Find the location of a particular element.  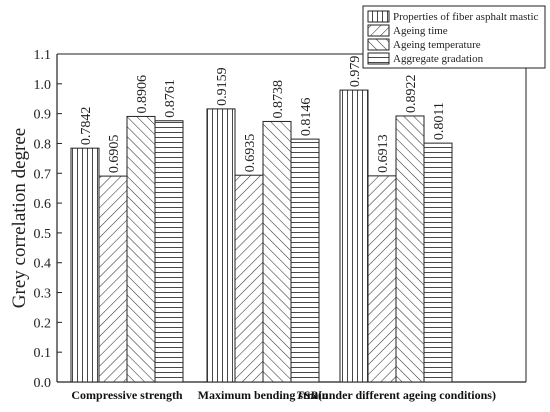

y-tick-label: 0.7 is located at coordinates (43, 174).